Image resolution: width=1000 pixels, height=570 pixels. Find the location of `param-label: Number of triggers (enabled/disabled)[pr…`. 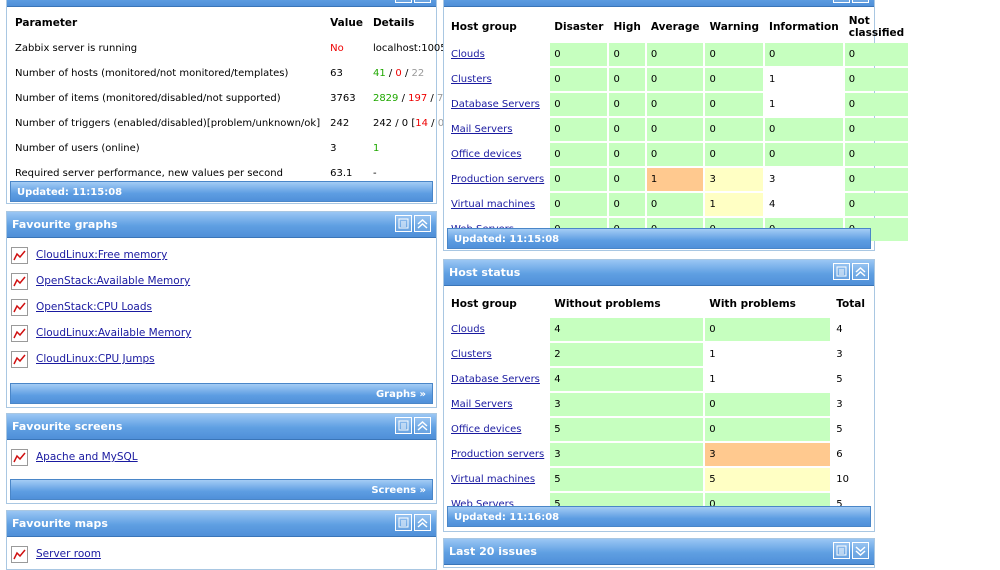

param-label: Number of triggers (enabled/disabled)[pr… is located at coordinates (168, 123).